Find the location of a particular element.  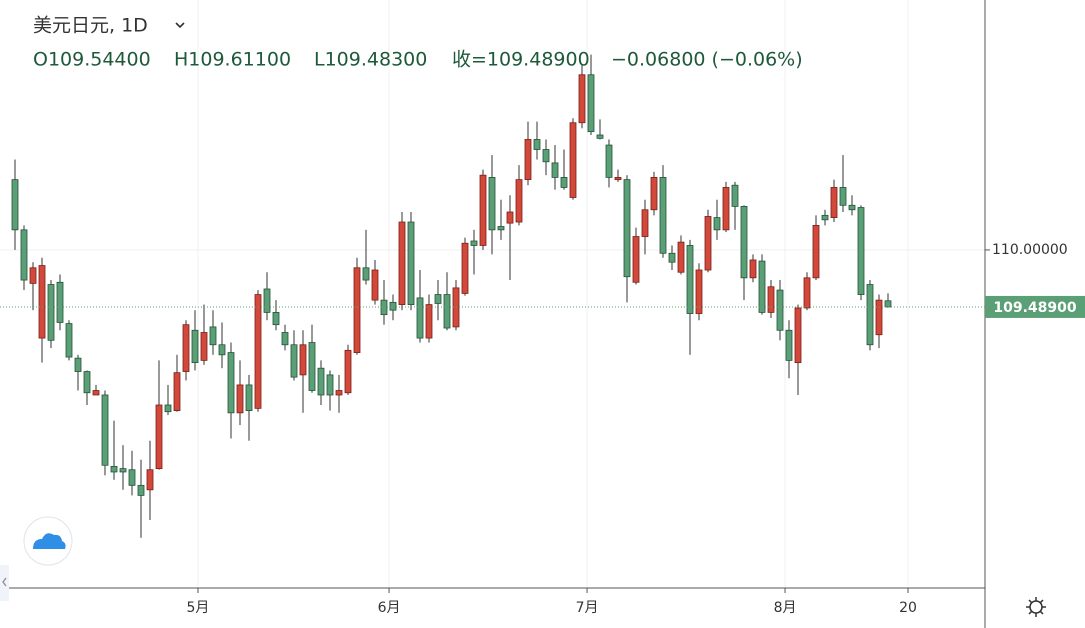

gear-teeth is located at coordinates (1036, 607).